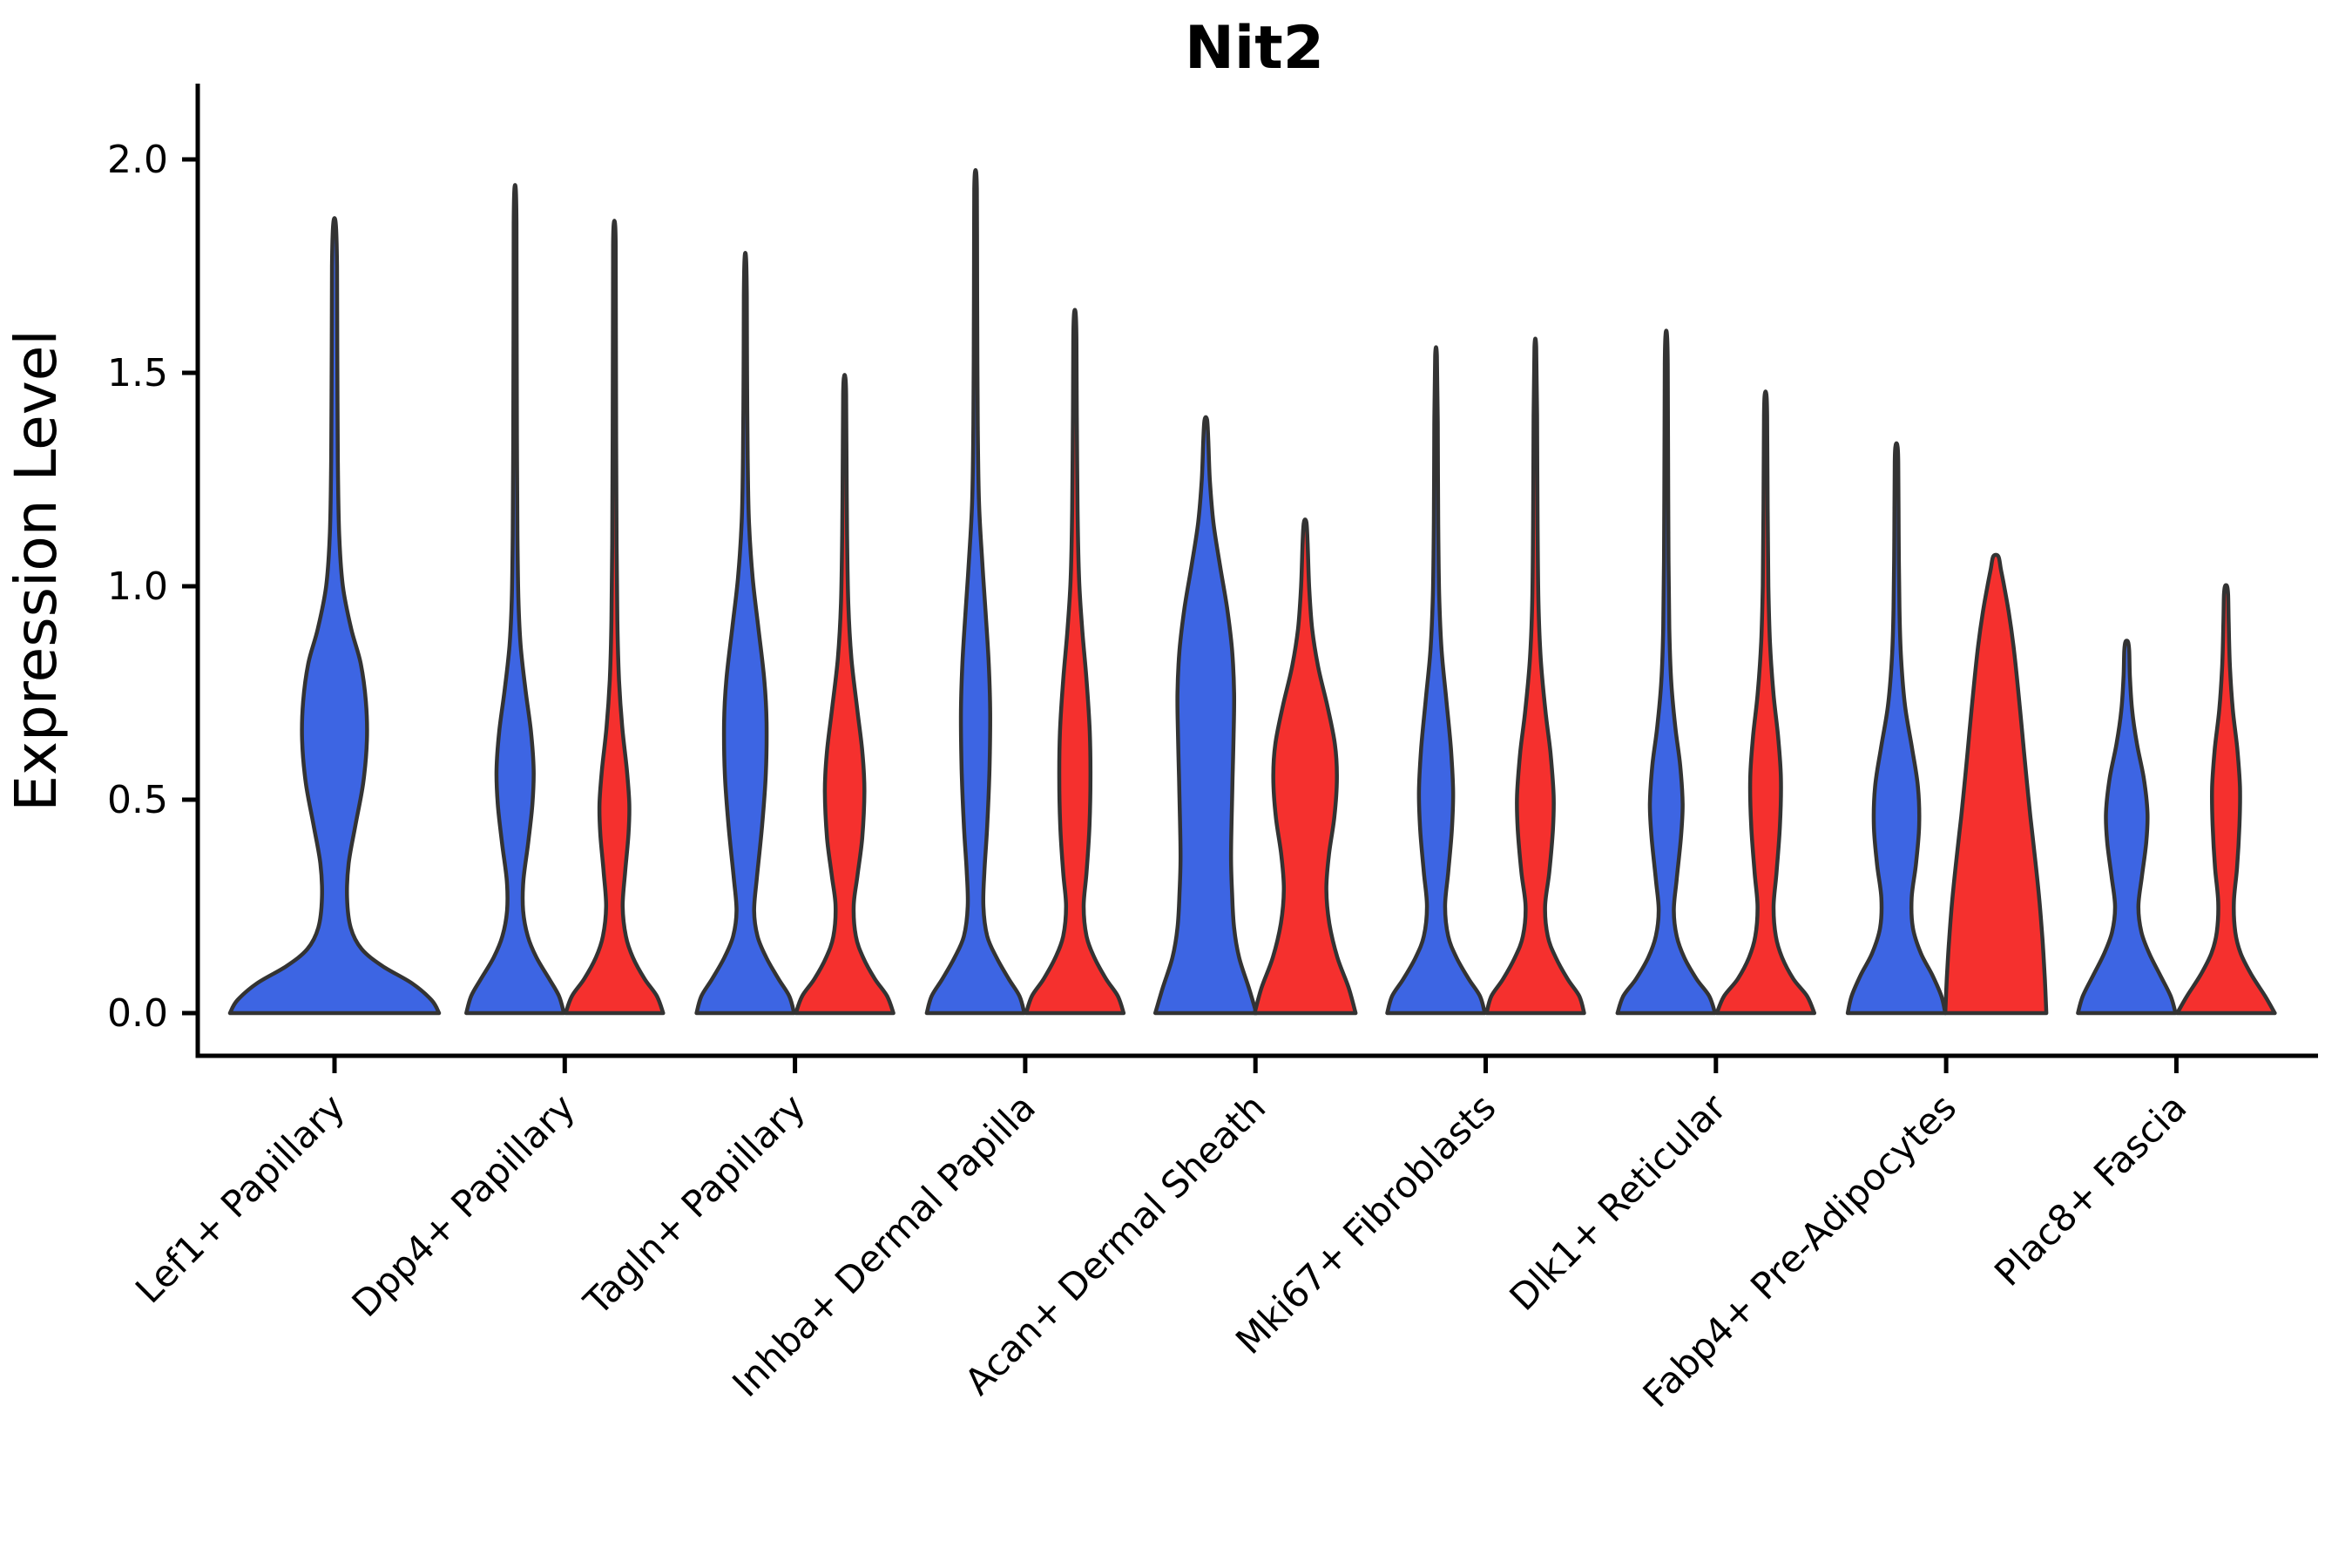 The image size is (2352, 1568). Describe the element at coordinates (615, 618) in the screenshot. I see `violin-dpp4-papillary-red` at that location.